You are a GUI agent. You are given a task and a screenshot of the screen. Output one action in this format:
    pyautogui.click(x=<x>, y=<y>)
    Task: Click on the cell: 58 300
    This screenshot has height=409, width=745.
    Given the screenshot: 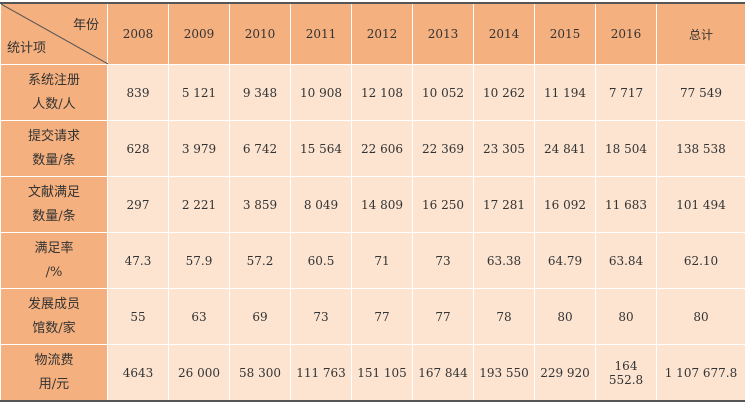 What is the action you would take?
    pyautogui.click(x=260, y=373)
    